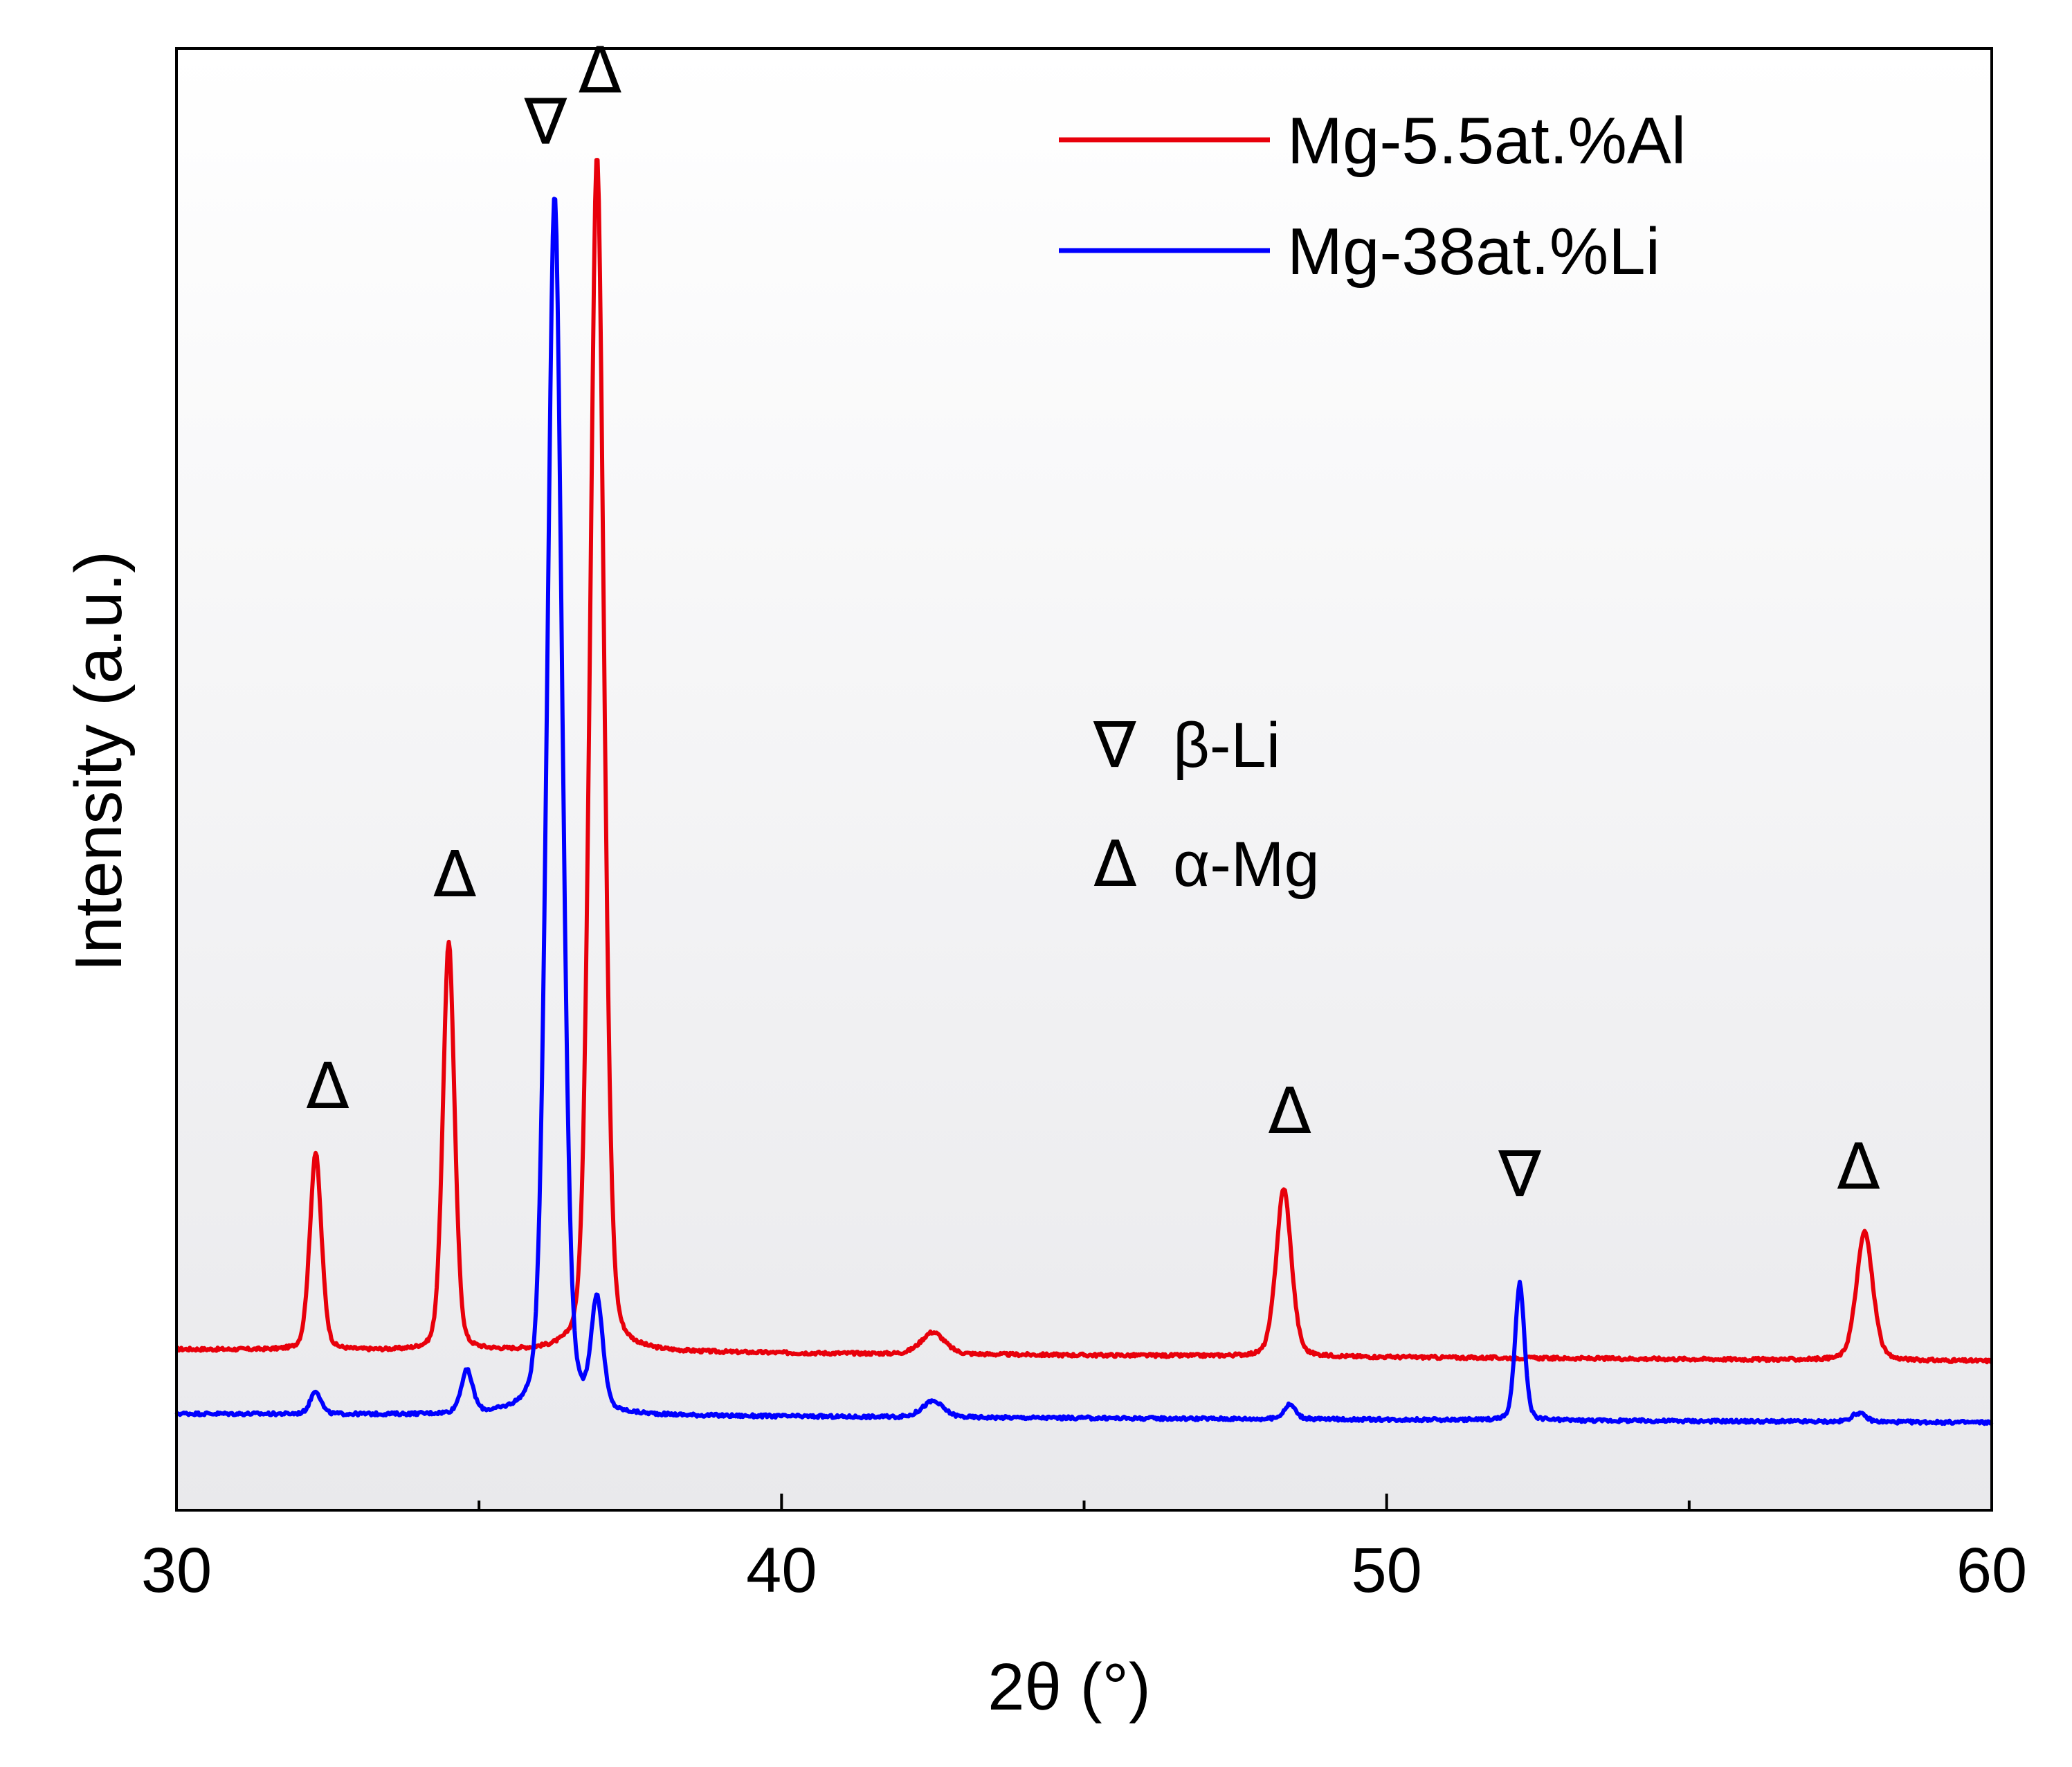 Image resolution: width=2072 pixels, height=1767 pixels. Describe the element at coordinates (1486, 141) in the screenshot. I see `legend-label-mg-al: Mg-5.5at.%Al` at that location.